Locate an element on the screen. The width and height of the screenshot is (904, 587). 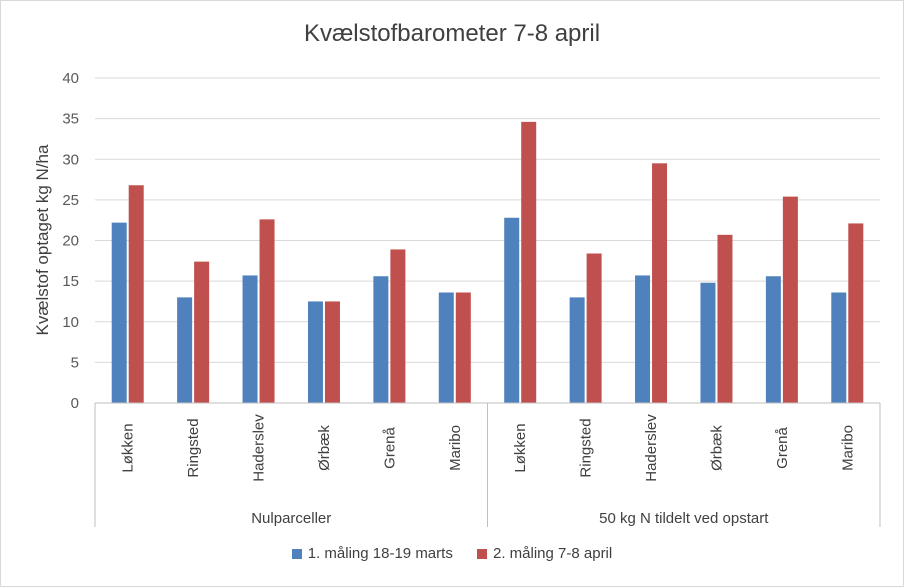
y-tick-label: 30 is located at coordinates (70, 159).